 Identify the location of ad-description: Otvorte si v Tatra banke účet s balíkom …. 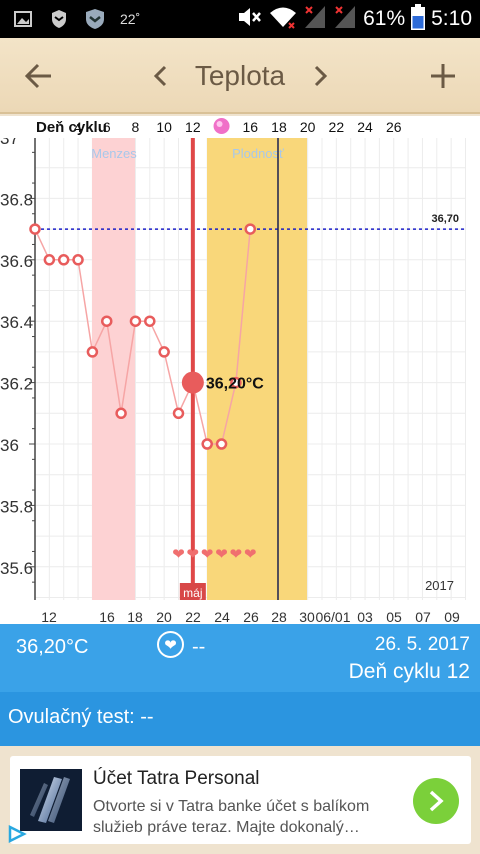
(231, 817).